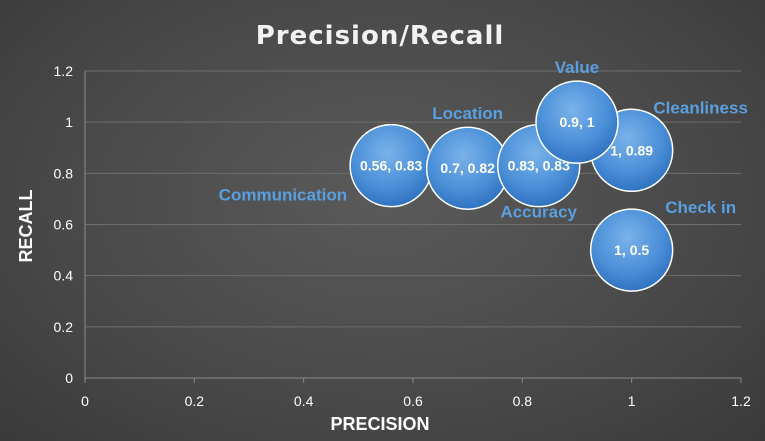 The width and height of the screenshot is (765, 441). What do you see at coordinates (467, 168) in the screenshot?
I see `bubble-value-label: 0.7, 0.82` at bounding box center [467, 168].